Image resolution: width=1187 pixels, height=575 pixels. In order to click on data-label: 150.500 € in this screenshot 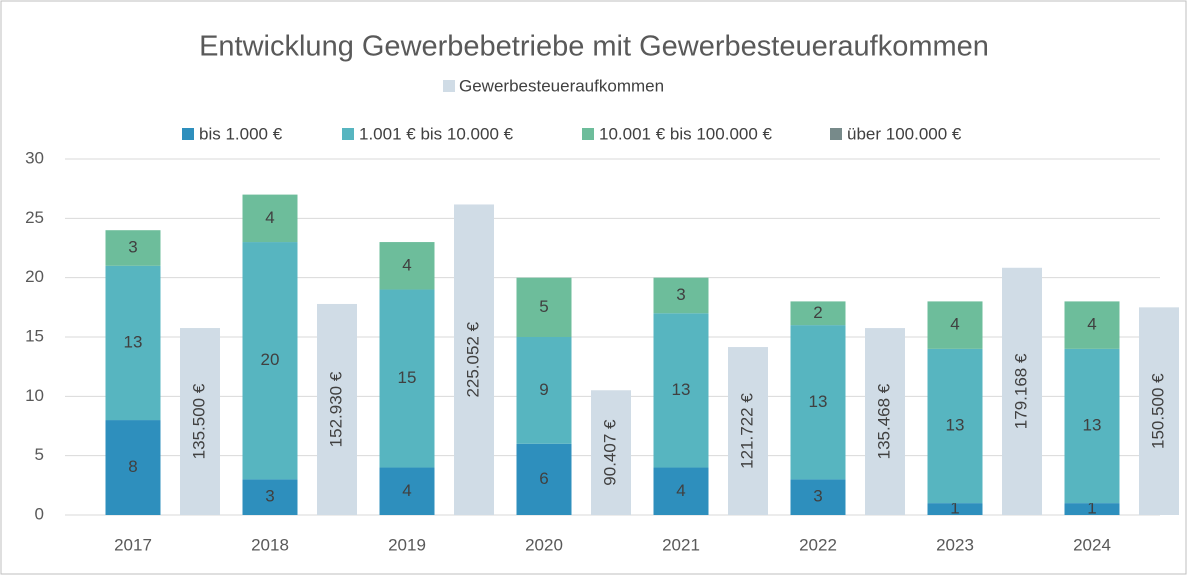, I will do `click(1157, 411)`.